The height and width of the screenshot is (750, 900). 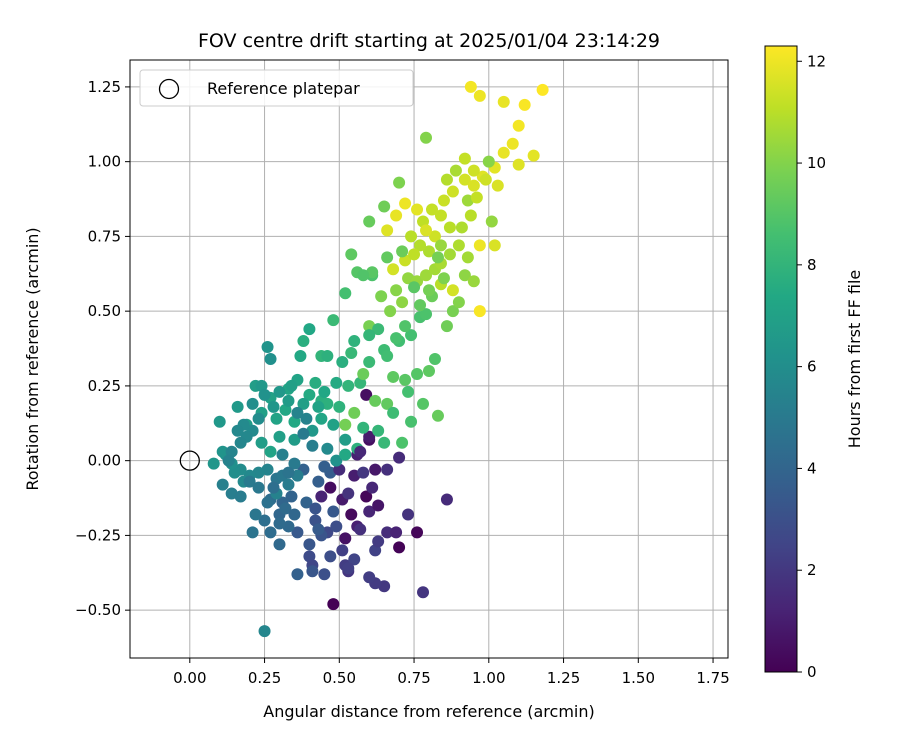 I want to click on y-tick-label: 1.25, so click(x=104, y=87).